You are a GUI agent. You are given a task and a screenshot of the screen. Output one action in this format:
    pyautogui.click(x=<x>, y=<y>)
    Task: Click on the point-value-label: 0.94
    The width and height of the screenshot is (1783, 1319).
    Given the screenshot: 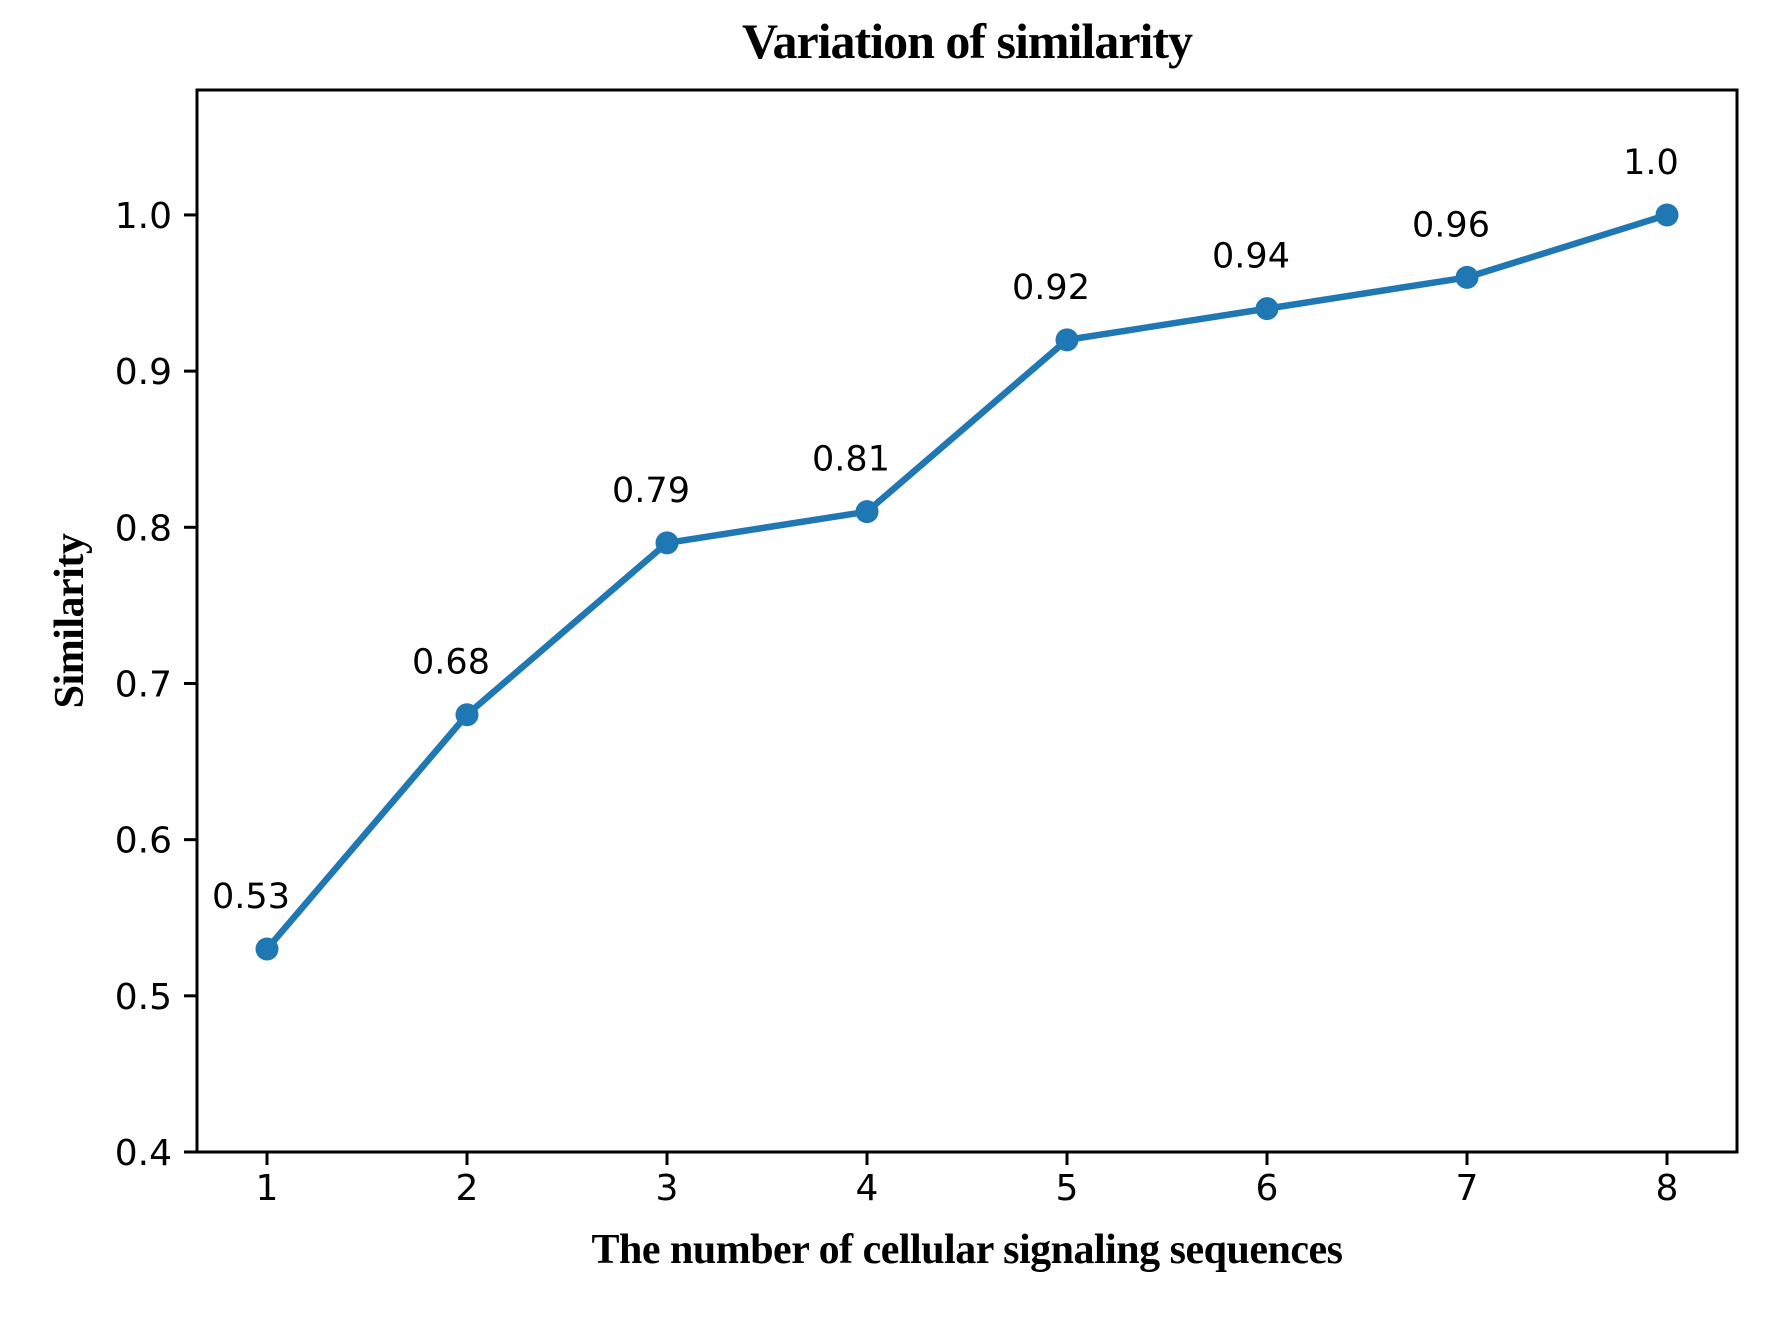 What is the action you would take?
    pyautogui.click(x=1251, y=257)
    